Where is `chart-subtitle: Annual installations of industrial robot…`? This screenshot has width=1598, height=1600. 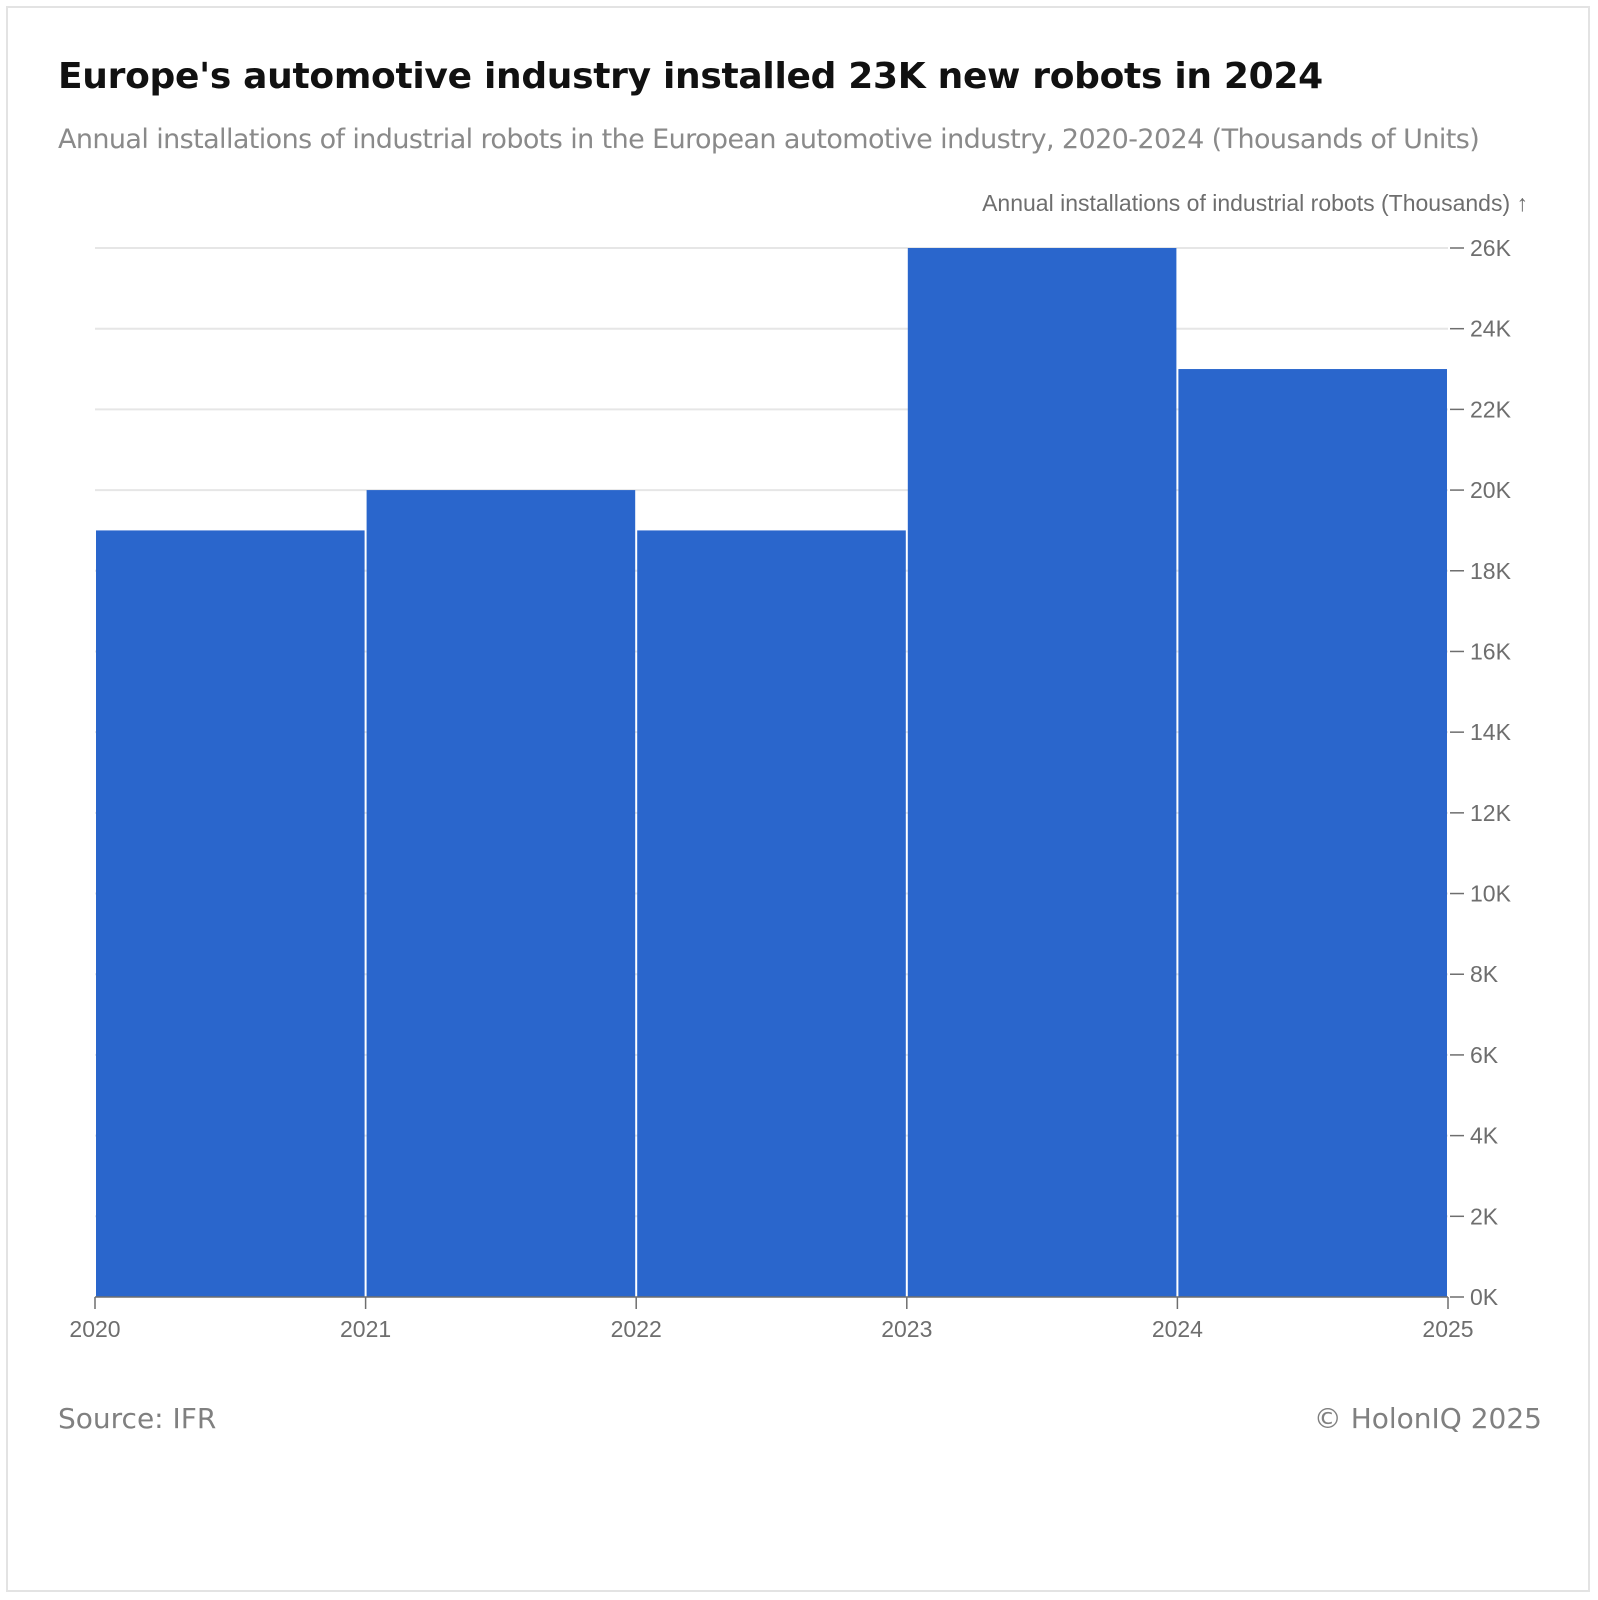 chart-subtitle: Annual installations of industrial robot… is located at coordinates (769, 139).